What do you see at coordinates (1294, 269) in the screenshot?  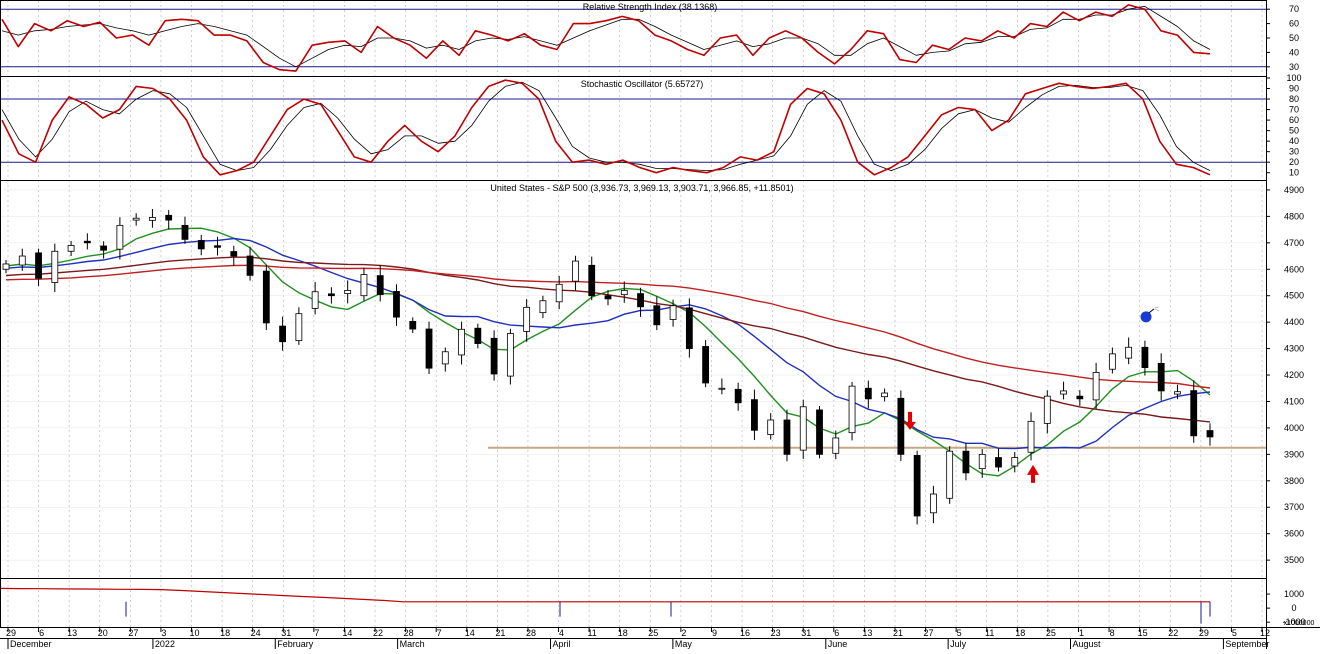 I see `y-tick-label: 4600` at bounding box center [1294, 269].